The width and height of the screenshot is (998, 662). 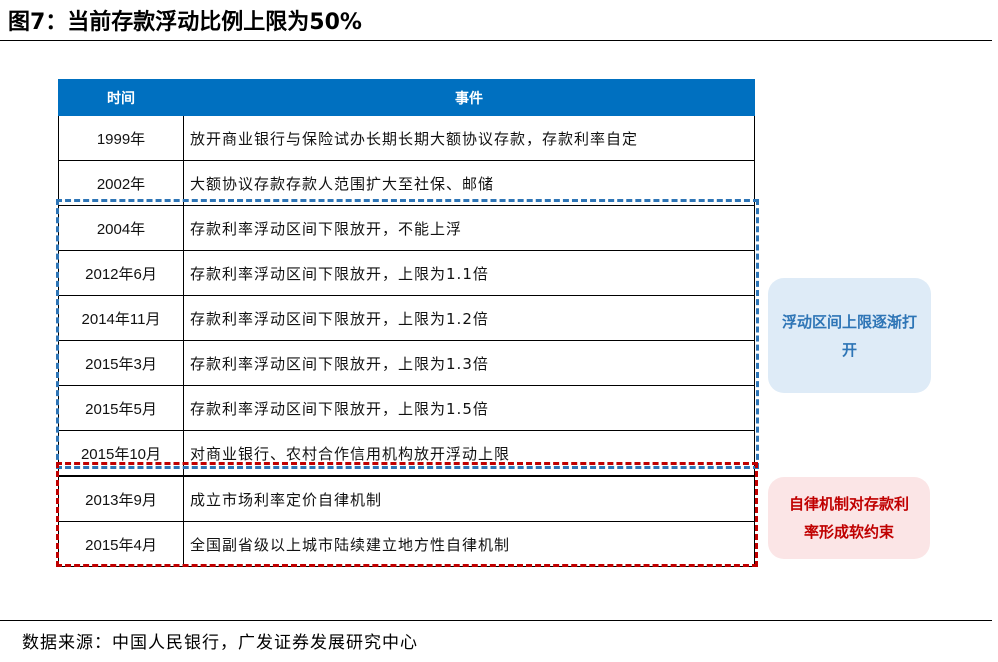 What do you see at coordinates (121, 138) in the screenshot?
I see `time-cell: 1999年` at bounding box center [121, 138].